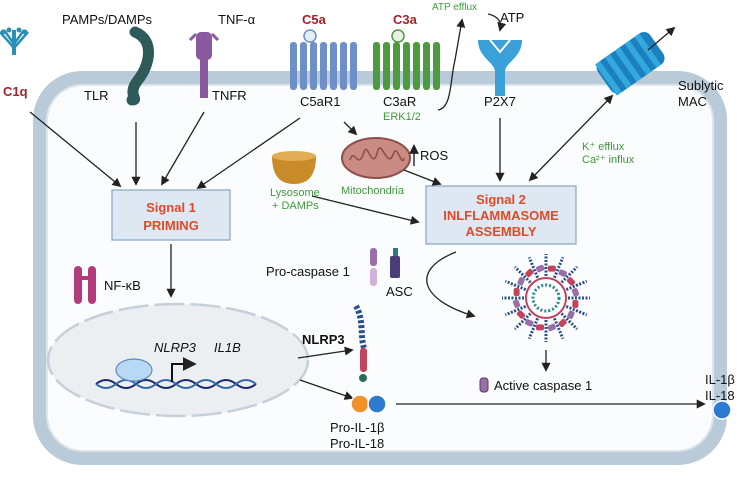 Image resolution: width=742 pixels, height=487 pixels. Describe the element at coordinates (377, 404) in the screenshot. I see `pro-il18-circle` at that location.